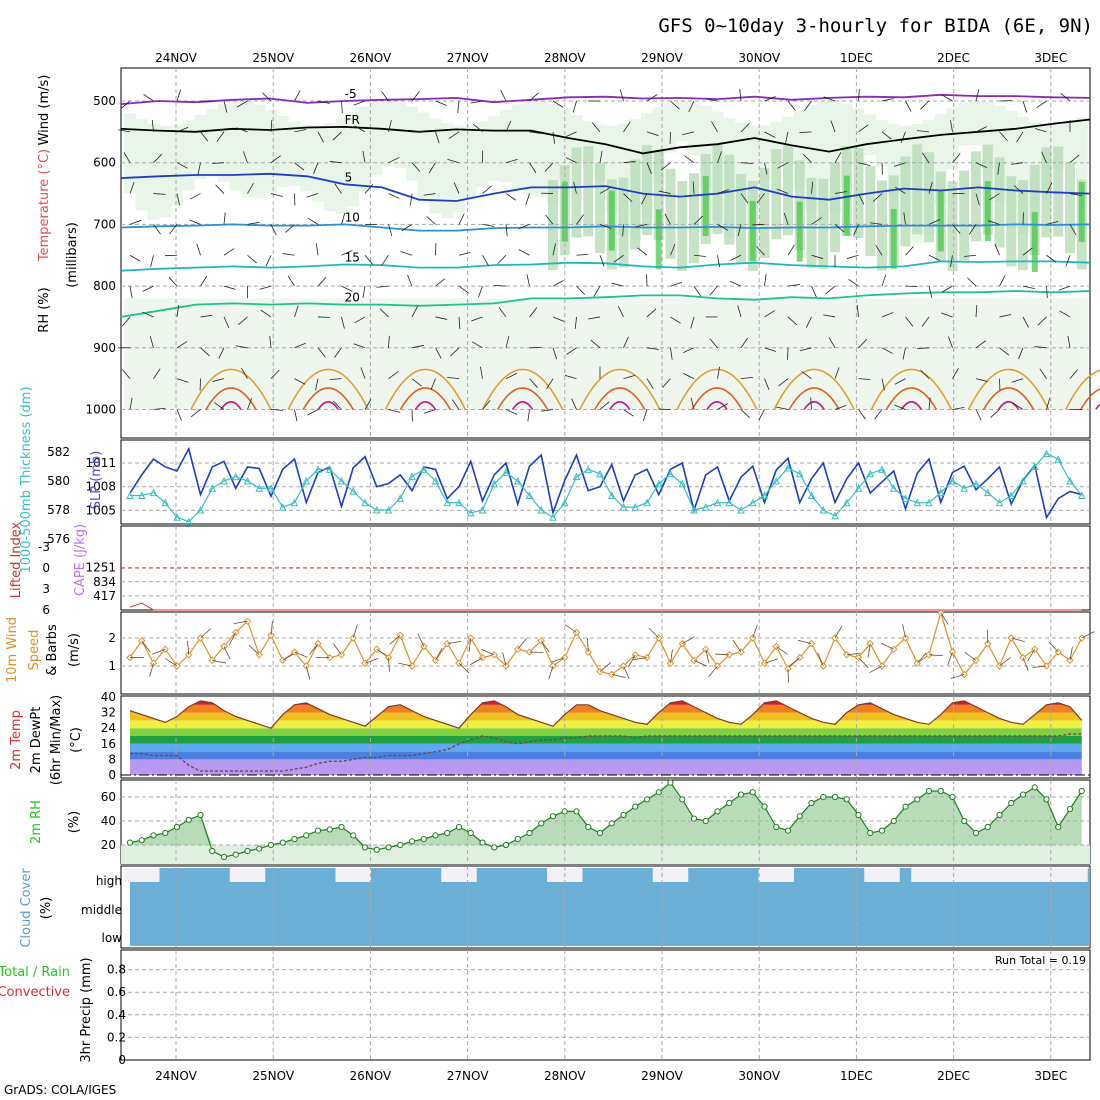  What do you see at coordinates (100, 487) in the screenshot?
I see `slp-tick: 1008` at bounding box center [100, 487].